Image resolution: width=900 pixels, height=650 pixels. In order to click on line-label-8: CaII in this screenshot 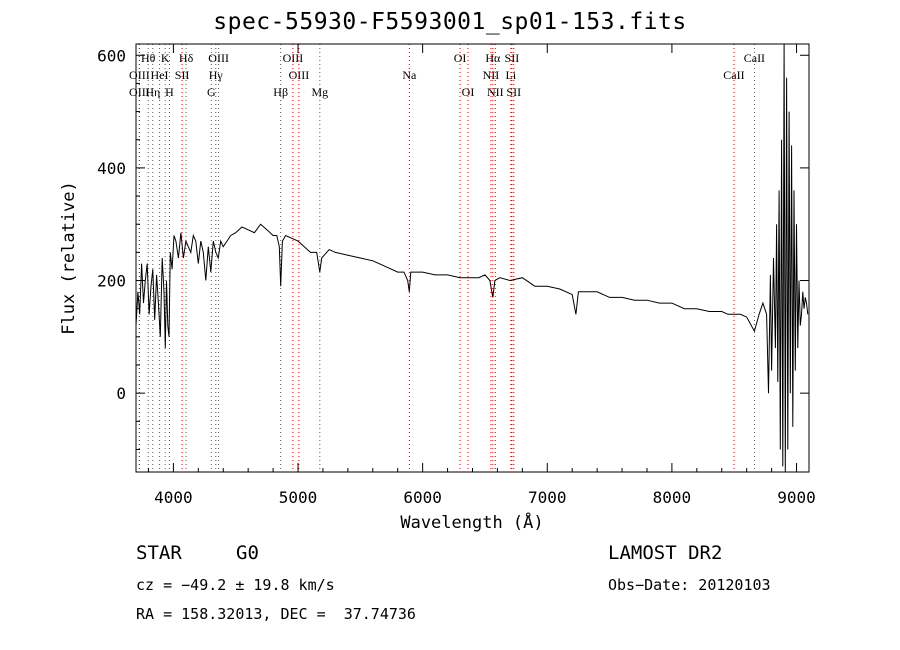, I will do `click(754, 58)`.